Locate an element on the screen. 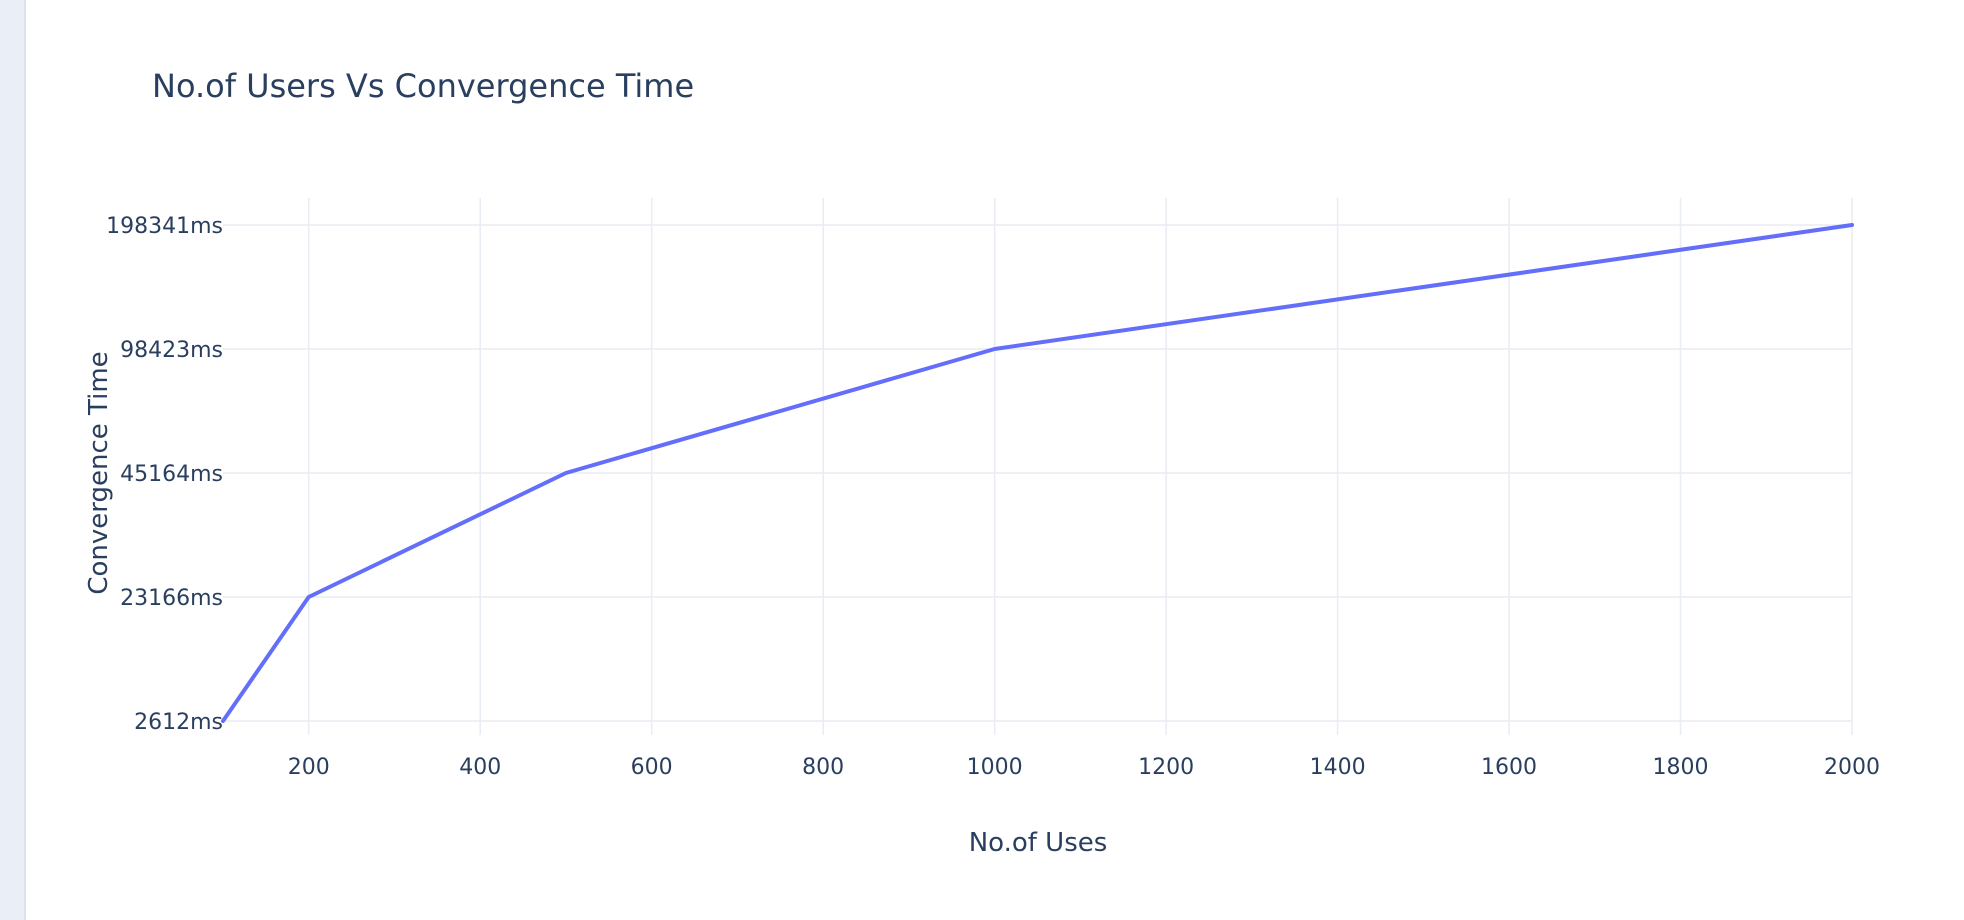 The height and width of the screenshot is (920, 1964). x-tick-label: 1600 is located at coordinates (1509, 767).